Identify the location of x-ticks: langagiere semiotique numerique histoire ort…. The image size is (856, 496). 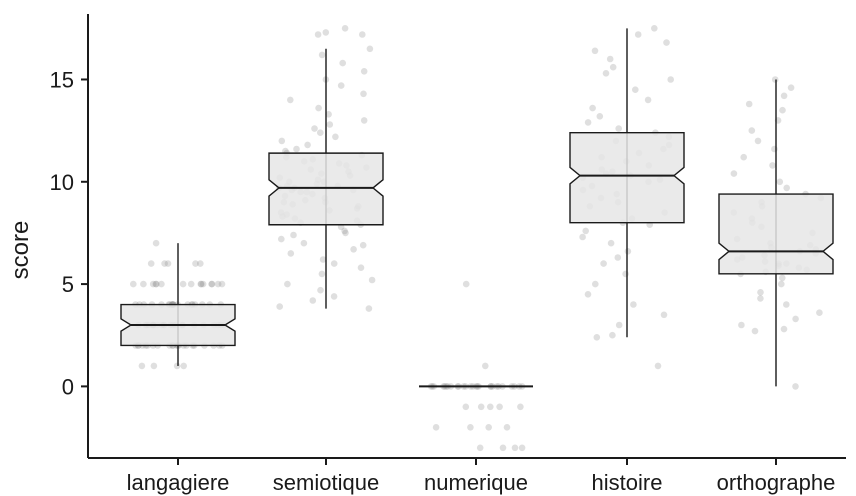
(481, 476).